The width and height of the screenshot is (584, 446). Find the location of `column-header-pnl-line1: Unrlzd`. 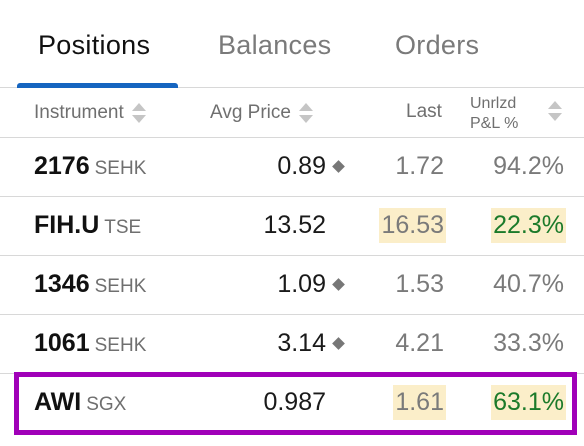

column-header-pnl-line1: Unrlzd is located at coordinates (493, 103).